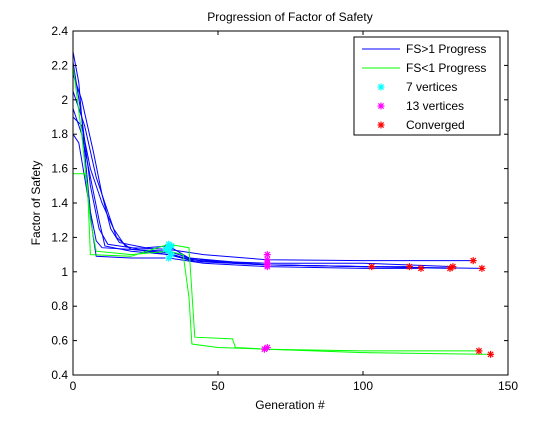  Describe the element at coordinates (508, 386) in the screenshot. I see `x-tick-label: 150` at that location.